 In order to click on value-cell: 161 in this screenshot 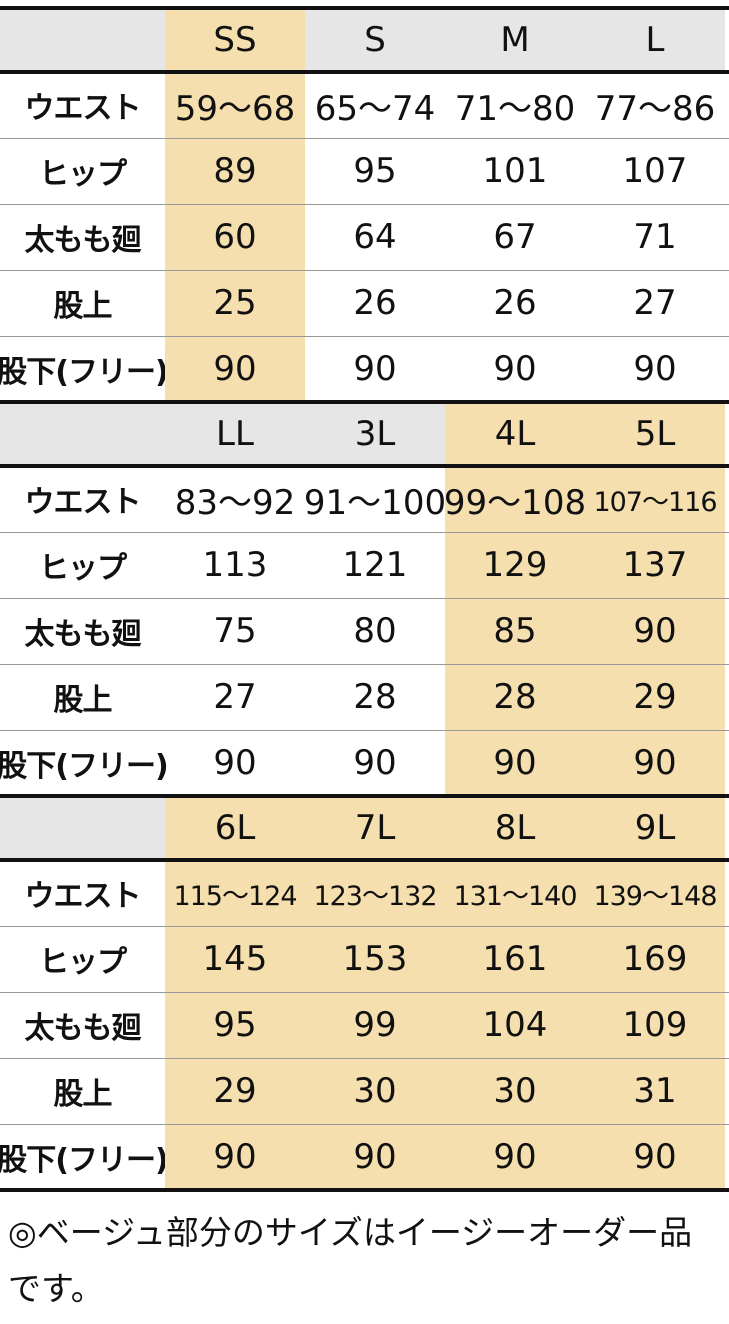, I will do `click(515, 959)`.